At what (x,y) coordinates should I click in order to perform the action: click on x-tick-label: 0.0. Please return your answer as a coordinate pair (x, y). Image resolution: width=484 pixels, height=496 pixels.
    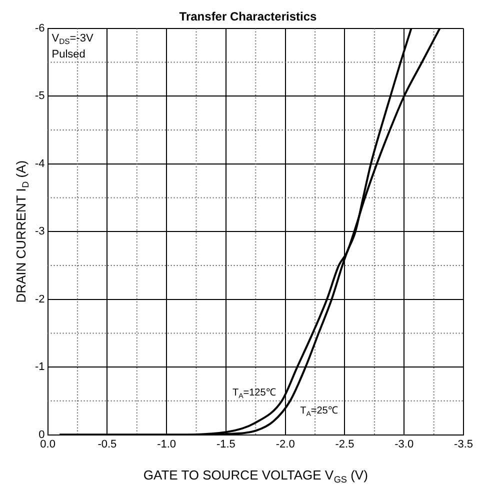
    Looking at the image, I should click on (48, 444).